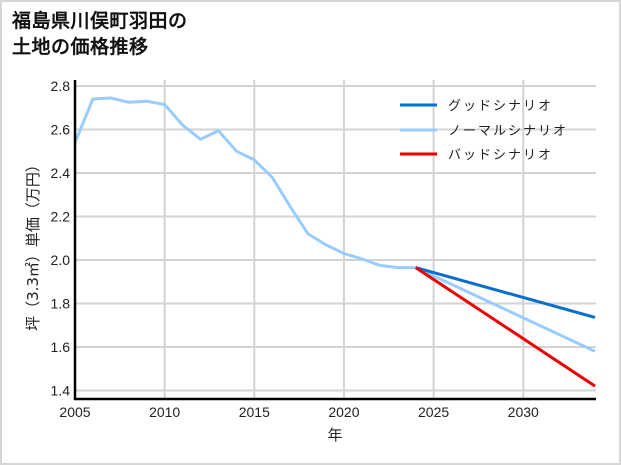  What do you see at coordinates (61, 217) in the screenshot?
I see `y-tick-label: 2.2` at bounding box center [61, 217].